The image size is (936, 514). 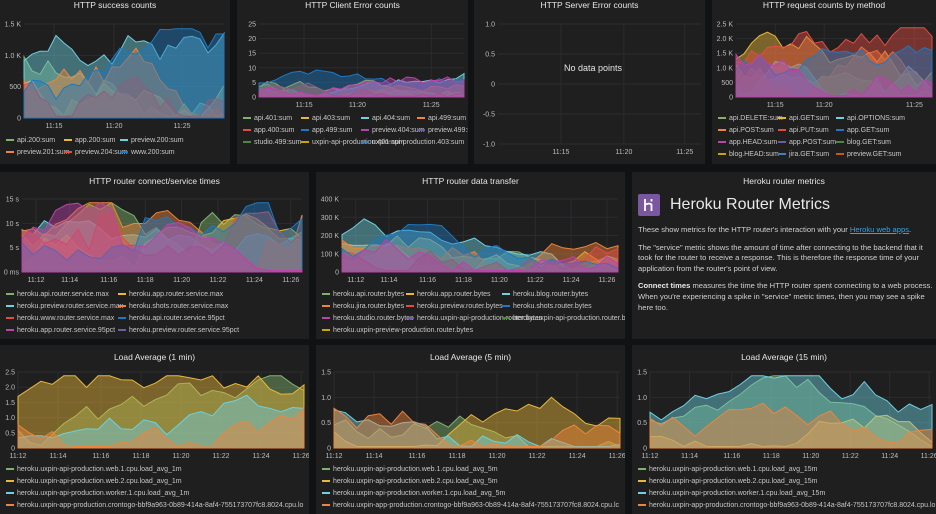 I want to click on legend-item: app.HEAD:sum, so click(x=747, y=142).